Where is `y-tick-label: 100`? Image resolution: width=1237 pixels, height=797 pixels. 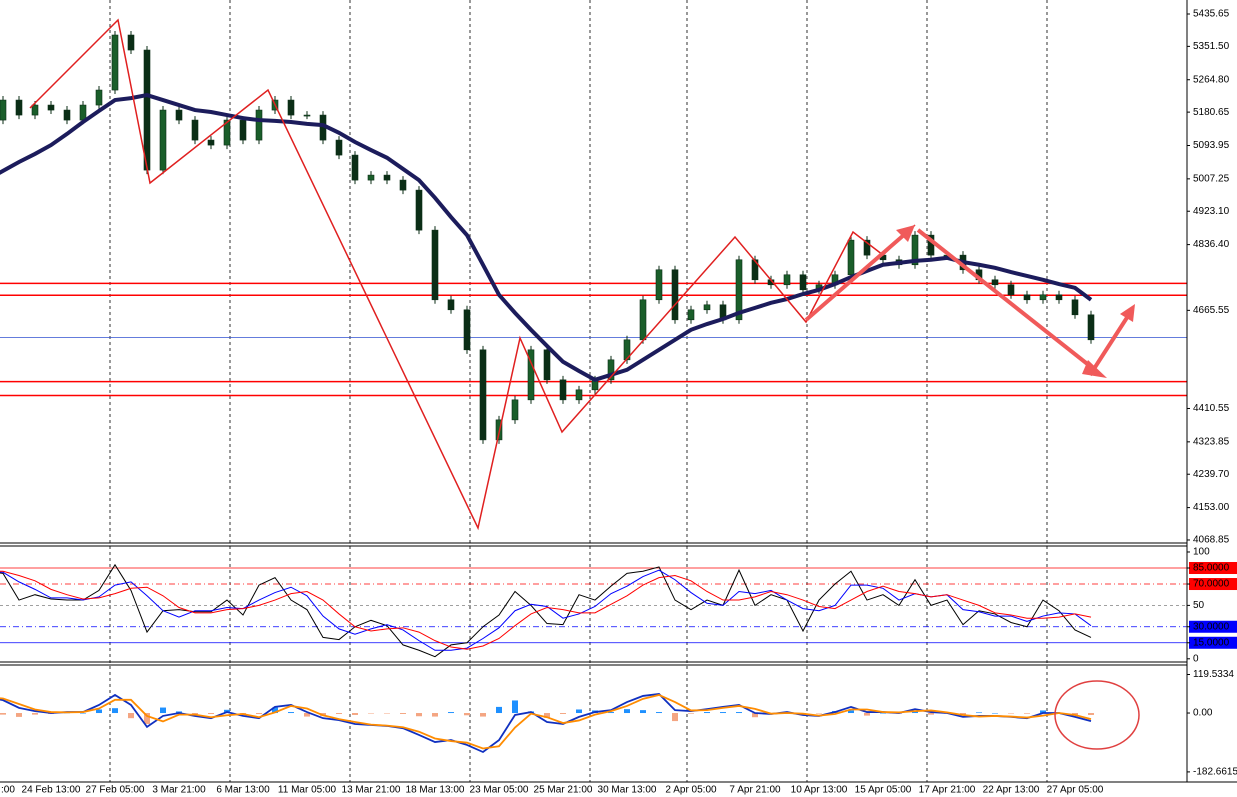
y-tick-label: 100 is located at coordinates (1201, 552).